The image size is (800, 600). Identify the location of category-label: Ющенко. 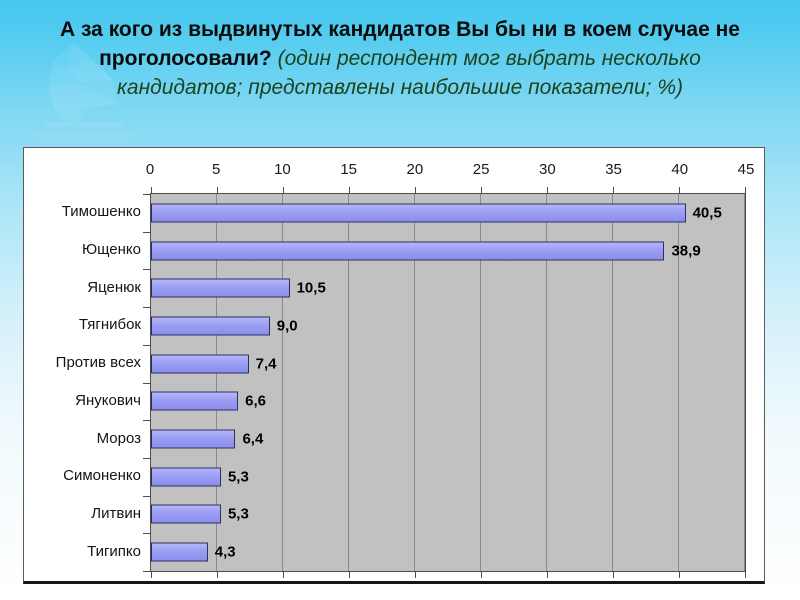
(111, 250).